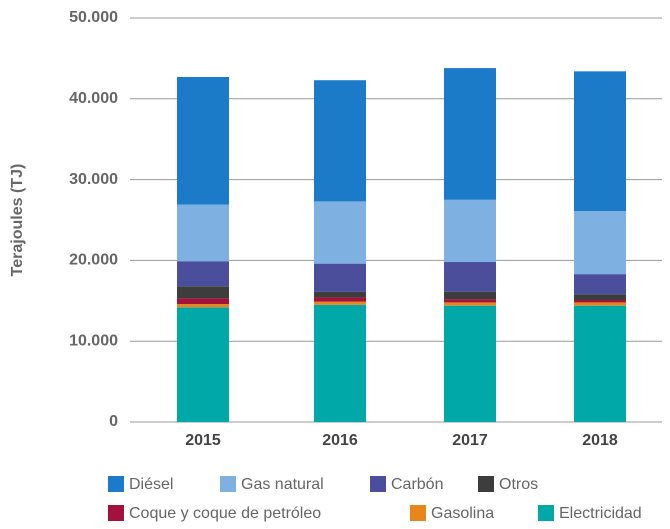 This screenshot has height=529, width=670. What do you see at coordinates (151, 484) in the screenshot?
I see `legend-label: Diésel` at bounding box center [151, 484].